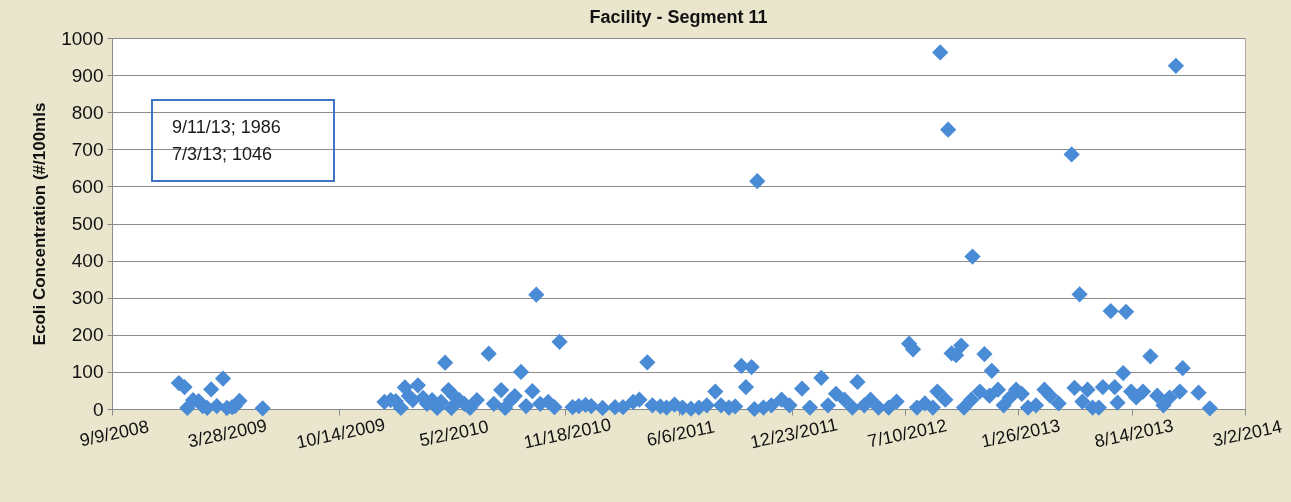  What do you see at coordinates (226, 127) in the screenshot?
I see `annotation: 9/11/13; 1986` at bounding box center [226, 127].